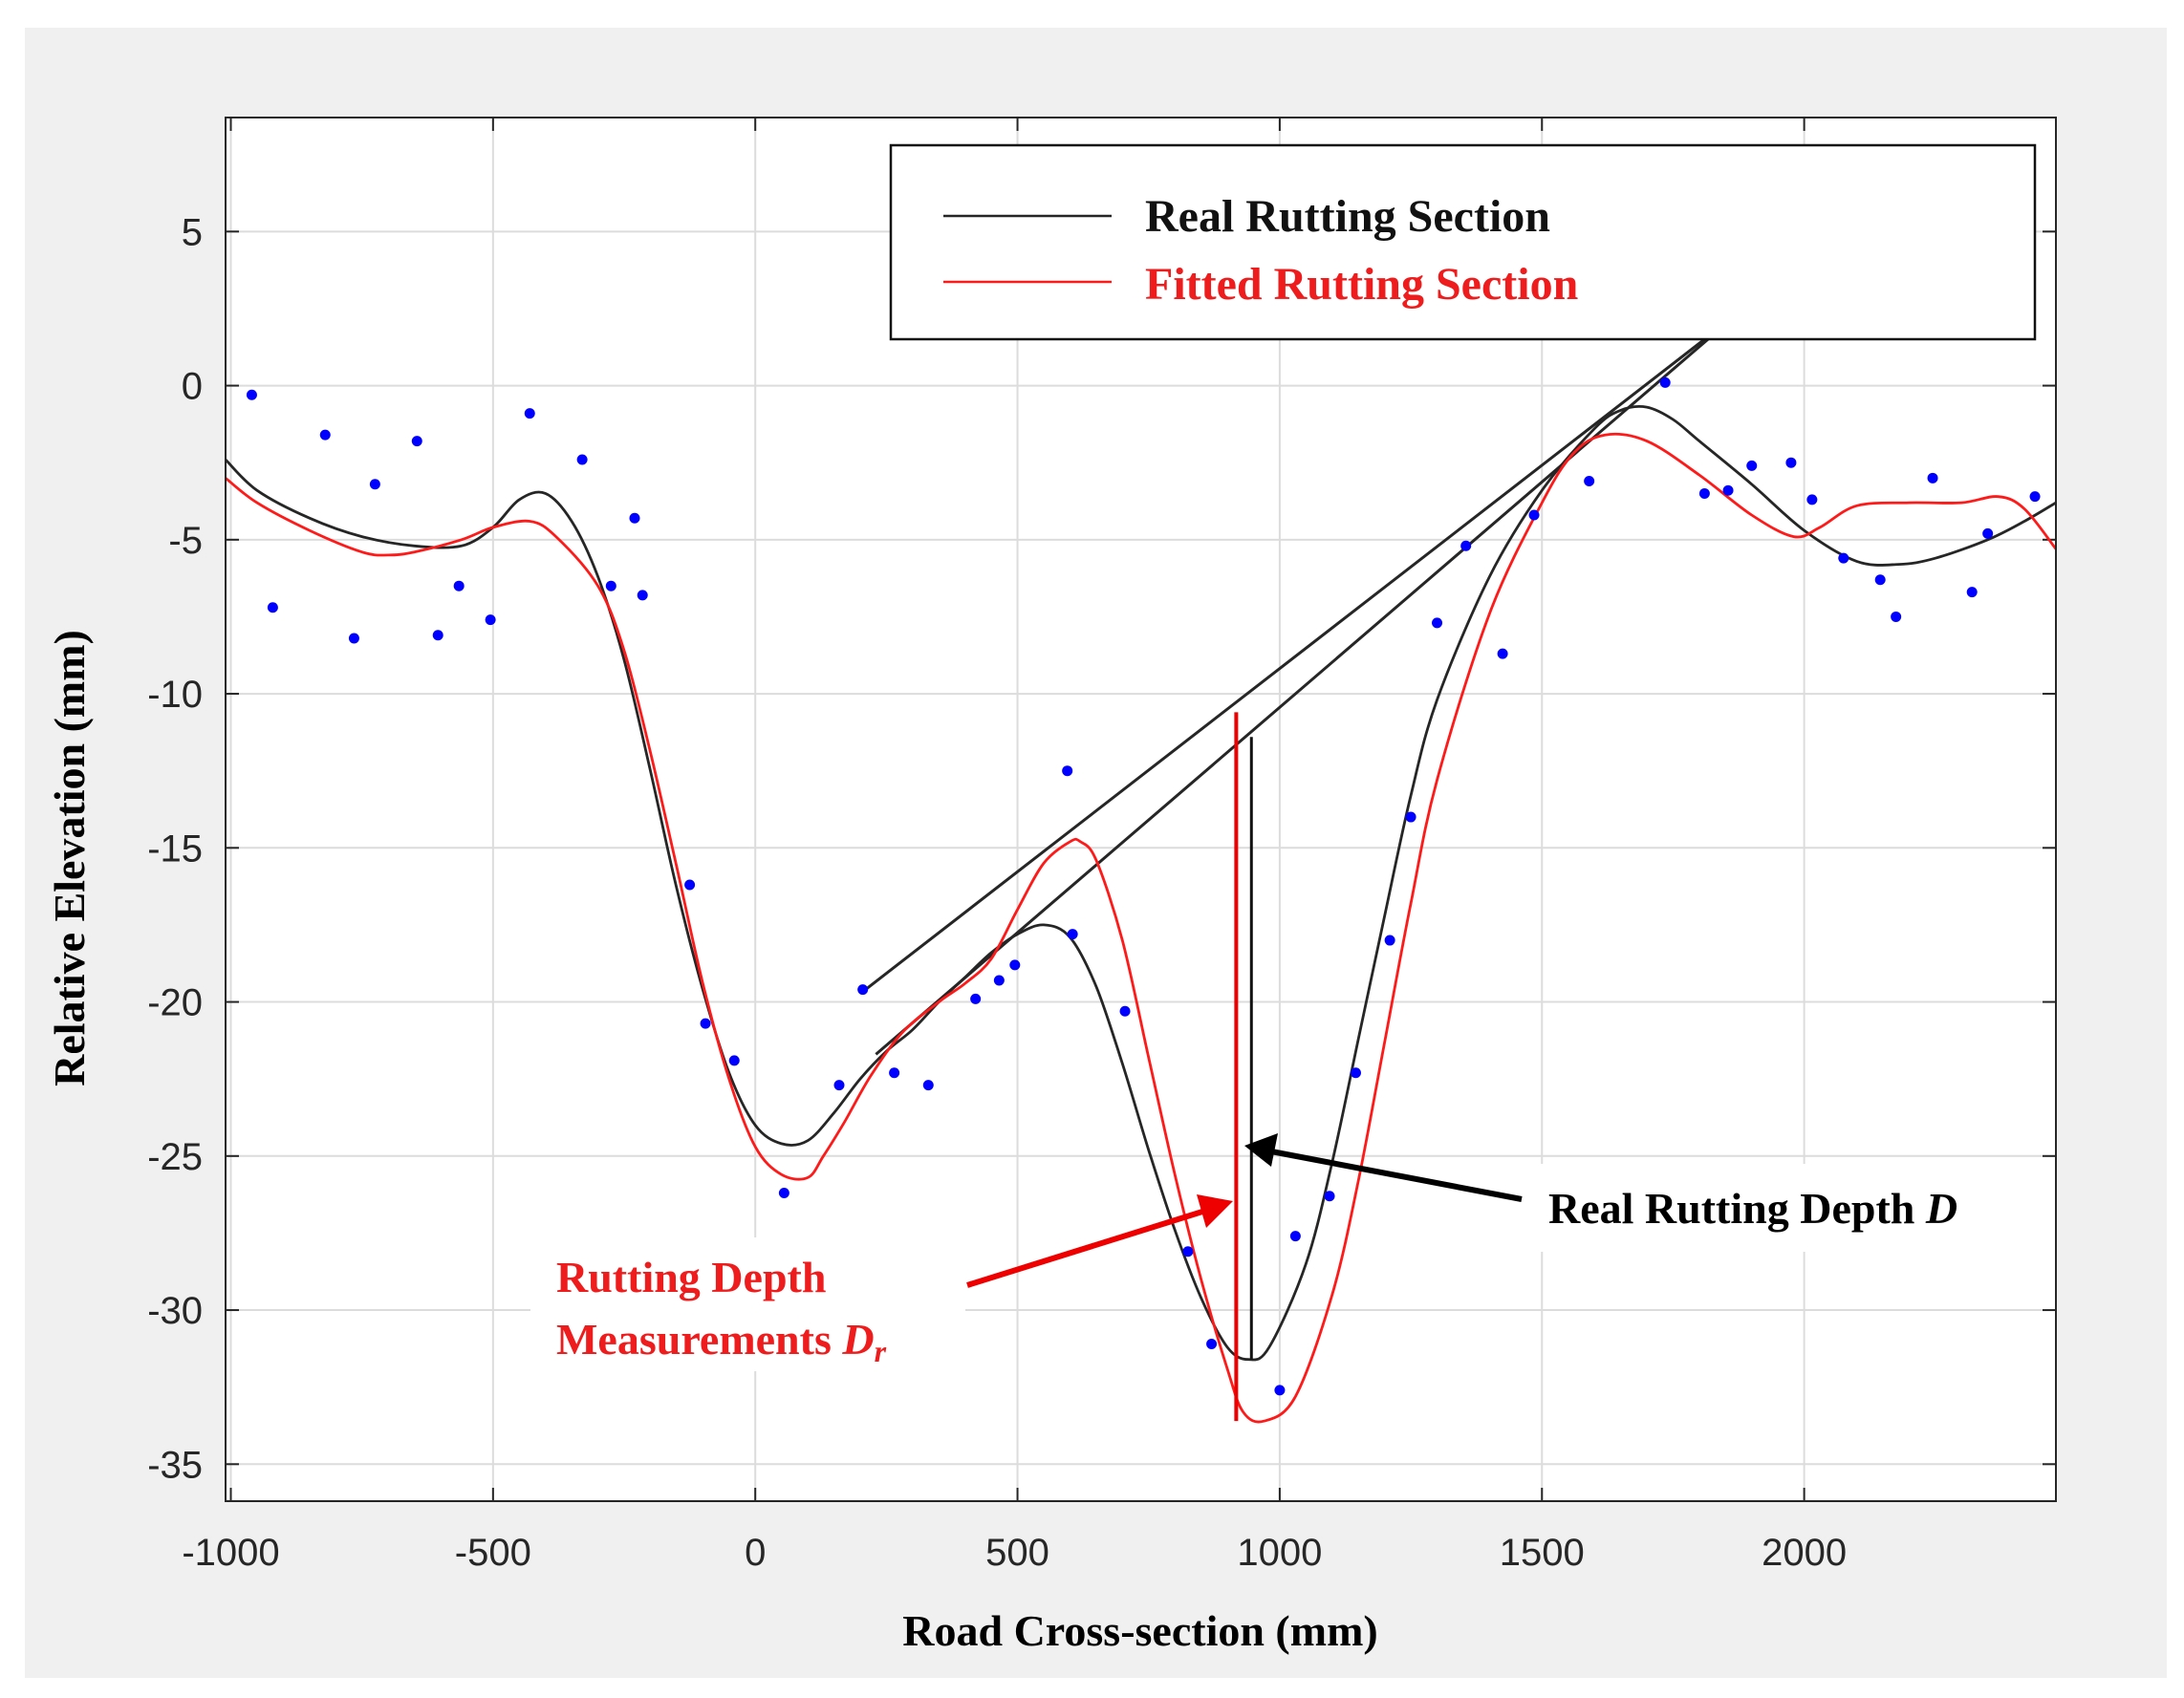 Image resolution: width=2184 pixels, height=1698 pixels. I want to click on legend-label-fitted: Fitted Rutting Section, so click(1361, 285).